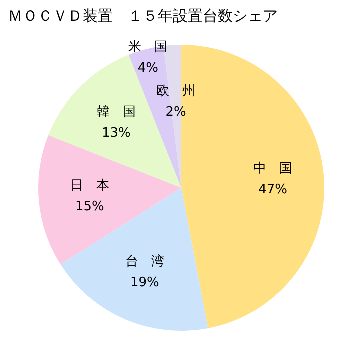 Image resolution: width=363 pixels, height=358 pixels. I want to click on slice-label: 台 湾, so click(144, 261).